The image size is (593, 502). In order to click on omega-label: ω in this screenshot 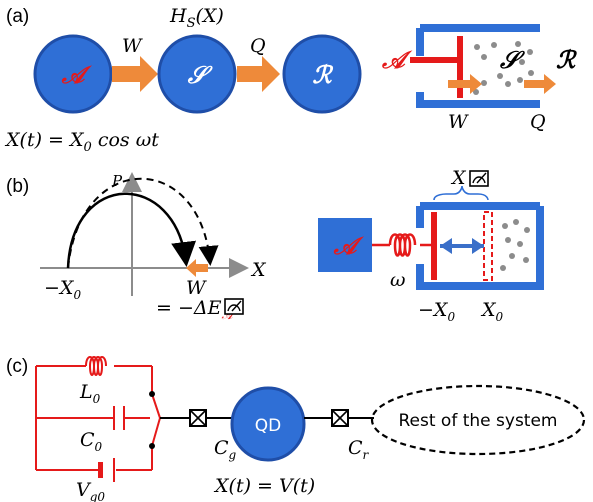, I will do `click(398, 280)`.